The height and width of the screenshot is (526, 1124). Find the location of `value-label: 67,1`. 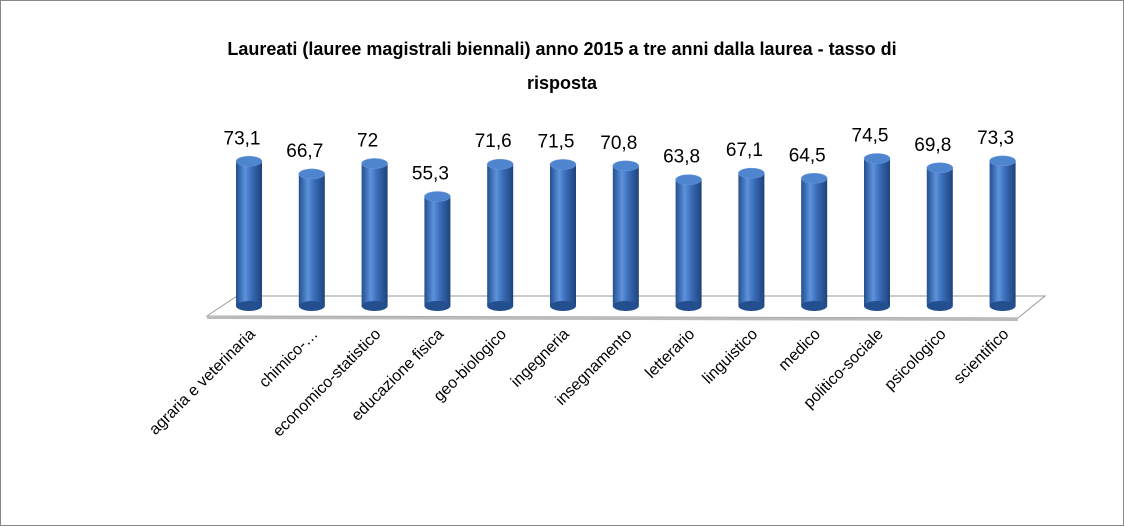

value-label: 67,1 is located at coordinates (744, 150).